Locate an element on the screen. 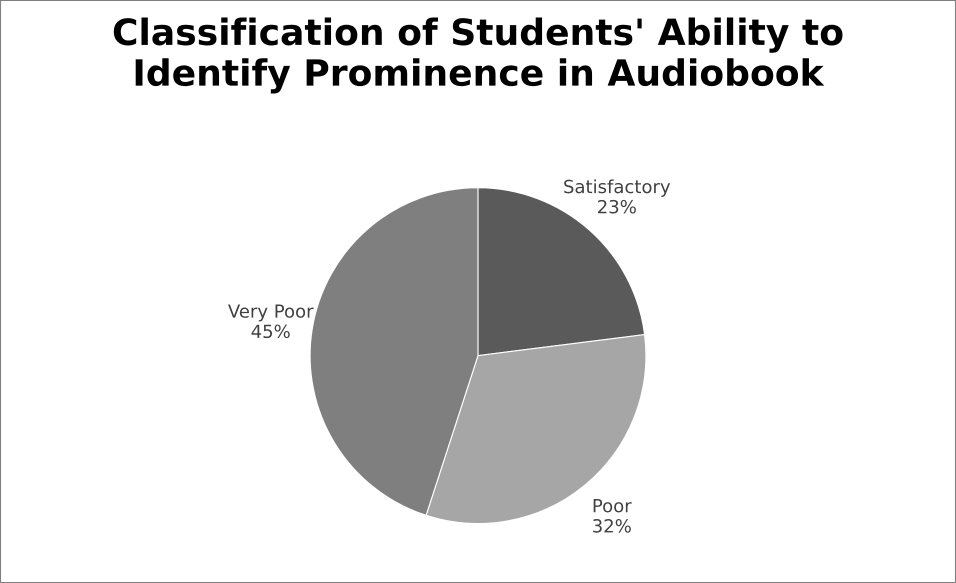  chart-title: Classification of Students' Ability to Identify Prominence in Audiobook is located at coordinates (478, 55).